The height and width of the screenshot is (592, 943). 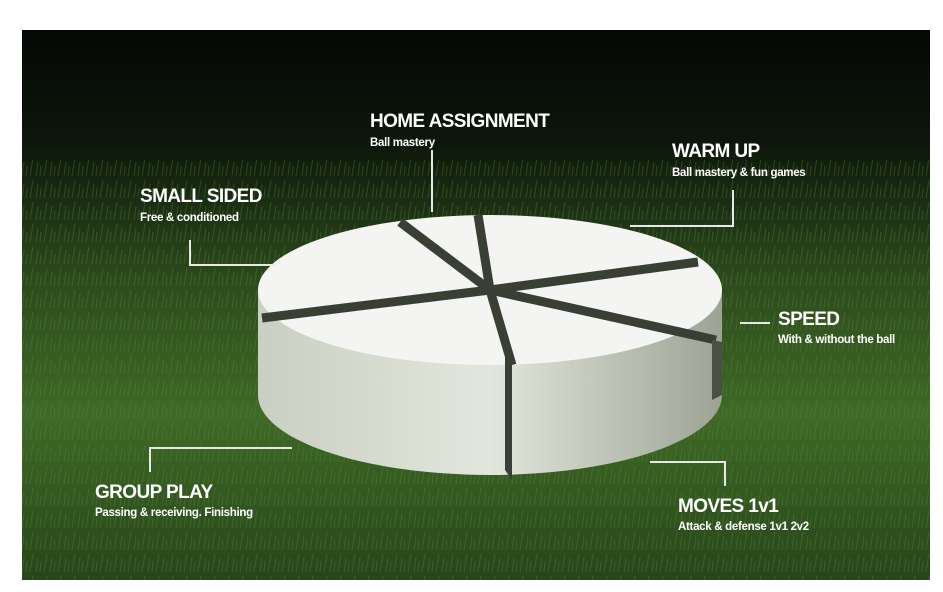 I want to click on segment-subtitle: Ball mastery & fun games, so click(x=738, y=173).